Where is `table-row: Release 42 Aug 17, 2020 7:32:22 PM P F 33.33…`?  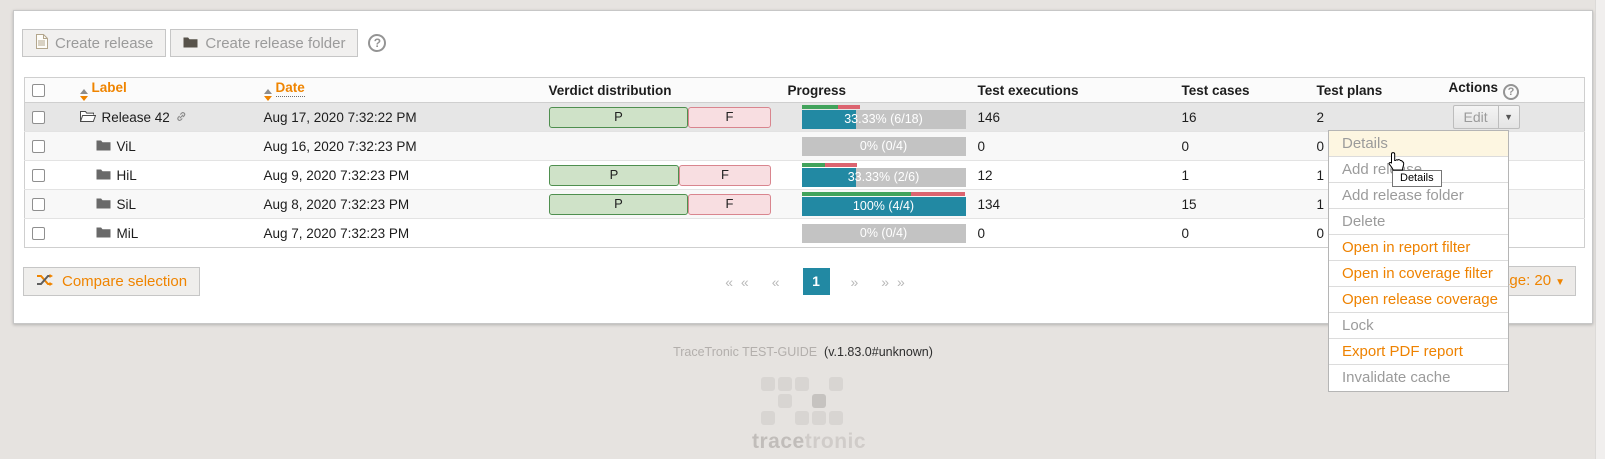 table-row: Release 42 Aug 17, 2020 7:32:22 PM P F 33.33… is located at coordinates (804, 117).